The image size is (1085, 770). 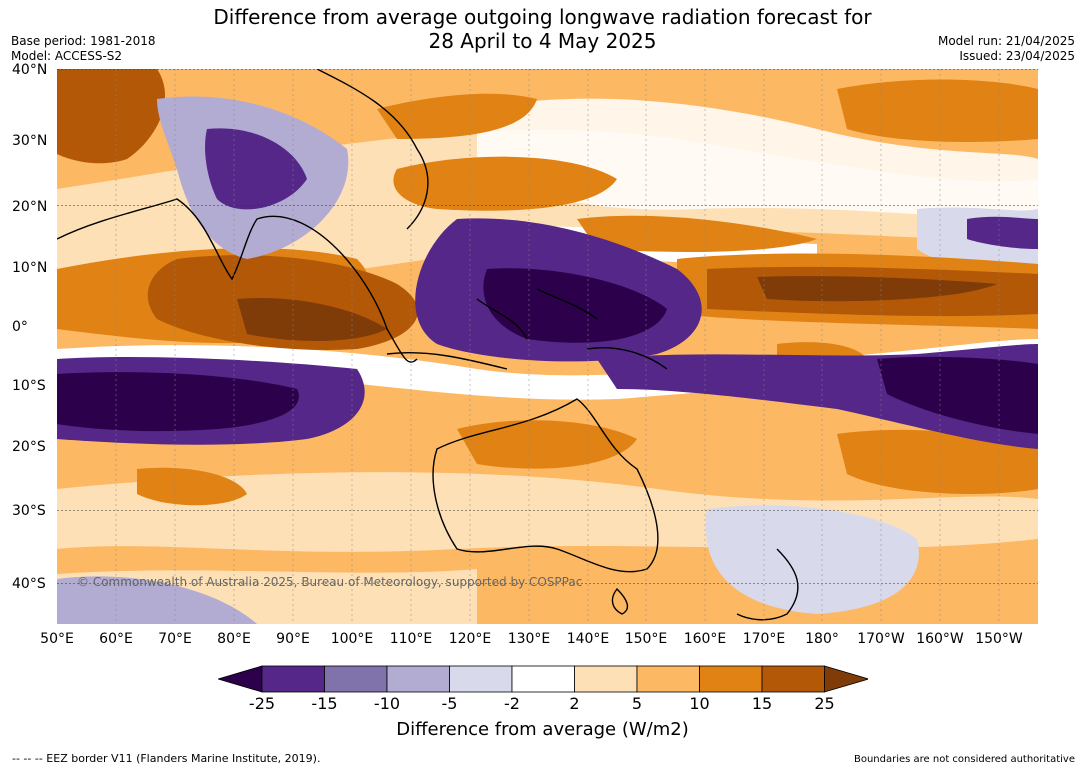 I want to click on longitude-label: 60°E, so click(x=116, y=639).